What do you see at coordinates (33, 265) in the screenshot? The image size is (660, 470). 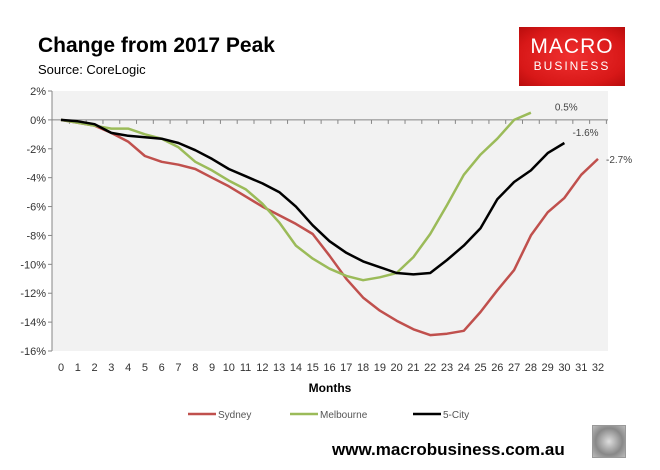 I see `y-tick-label: -10%` at bounding box center [33, 265].